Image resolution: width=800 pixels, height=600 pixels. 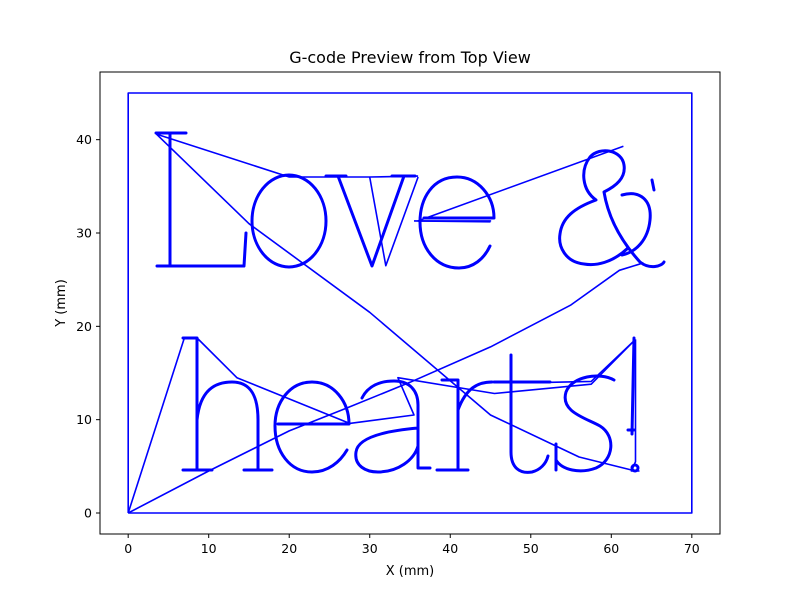 What do you see at coordinates (370, 548) in the screenshot?
I see `x-tick-label: 30` at bounding box center [370, 548].